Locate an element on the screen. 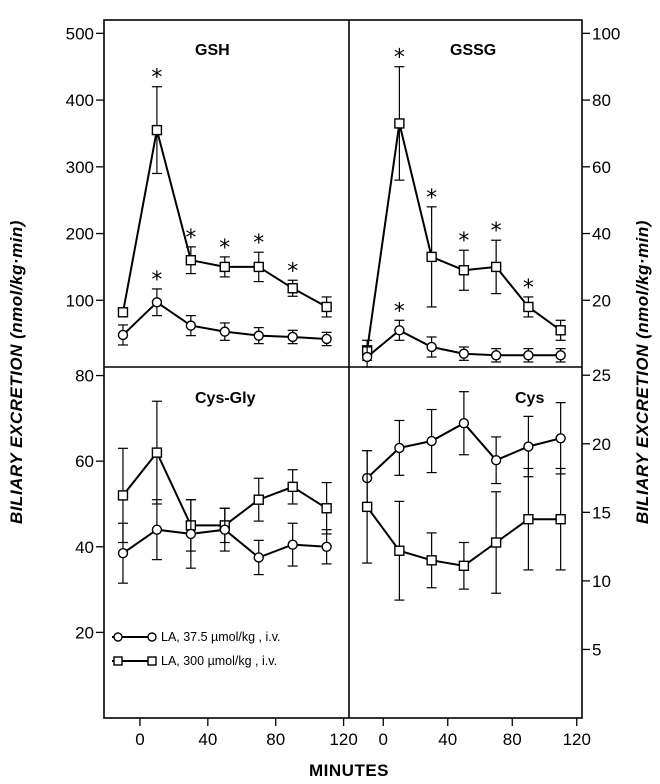  y-tick-label: 5 is located at coordinates (596, 649).